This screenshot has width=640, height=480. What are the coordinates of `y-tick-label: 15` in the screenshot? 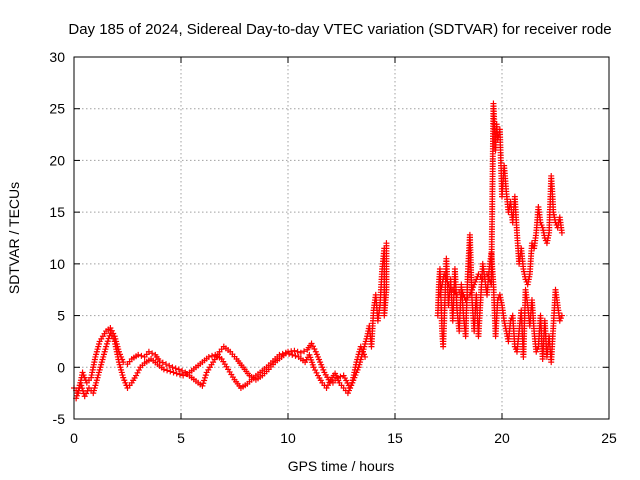 It's located at (57, 212).